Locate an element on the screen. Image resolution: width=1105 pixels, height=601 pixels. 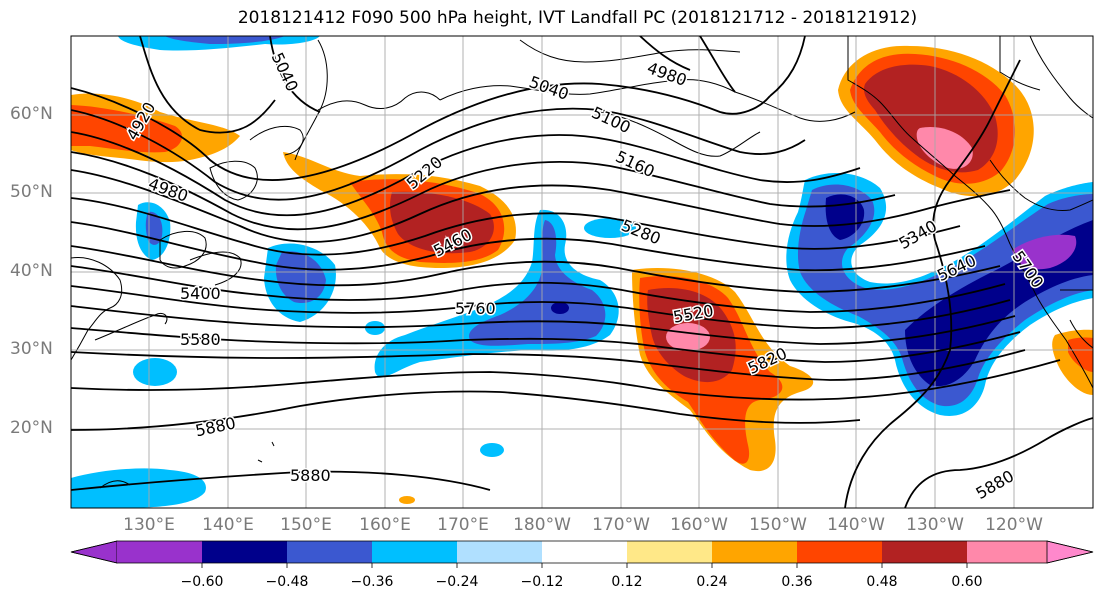
colorbar-tick-label: −0.12 is located at coordinates (542, 582).